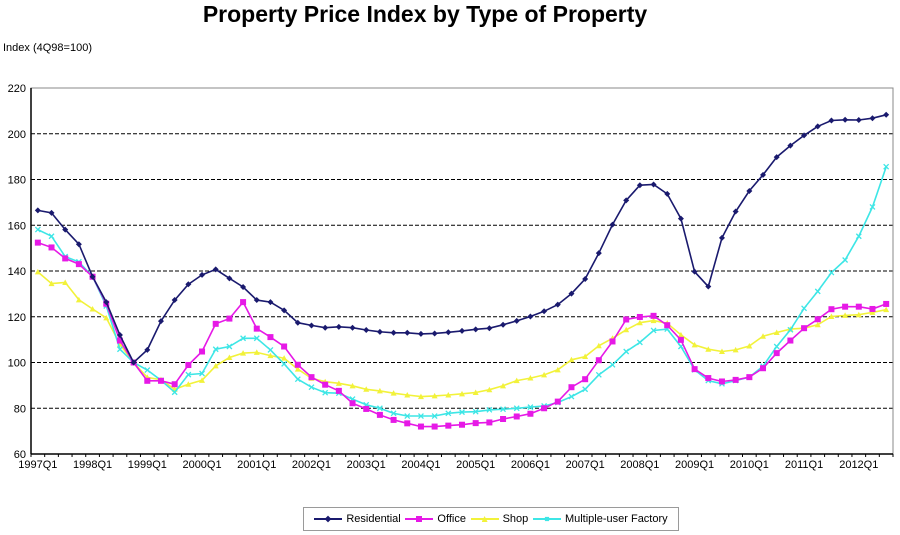 The width and height of the screenshot is (900, 535). Describe the element at coordinates (475, 465) in the screenshot. I see `x-tick-label: 2005Q1` at that location.